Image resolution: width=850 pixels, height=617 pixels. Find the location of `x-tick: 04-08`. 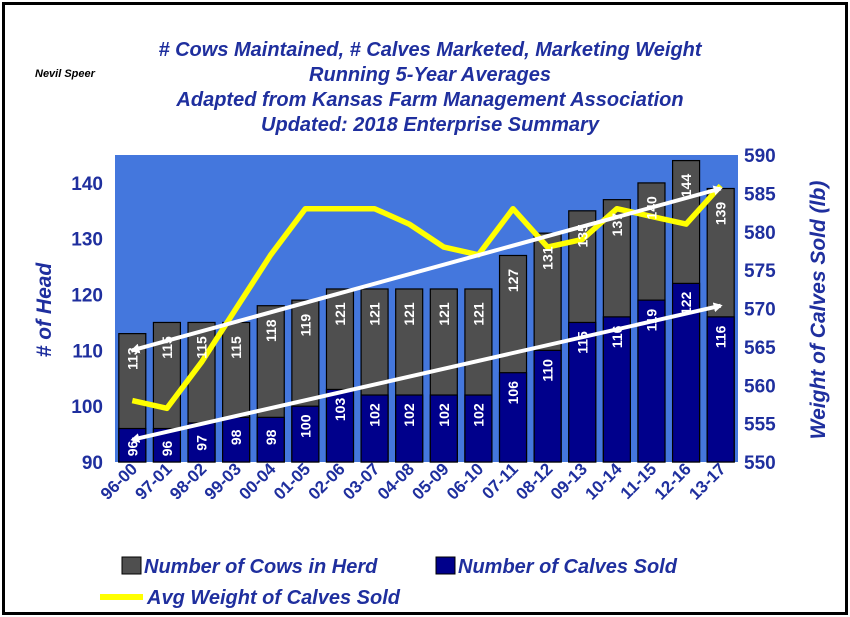

x-tick: 04-08 is located at coordinates (396, 481).